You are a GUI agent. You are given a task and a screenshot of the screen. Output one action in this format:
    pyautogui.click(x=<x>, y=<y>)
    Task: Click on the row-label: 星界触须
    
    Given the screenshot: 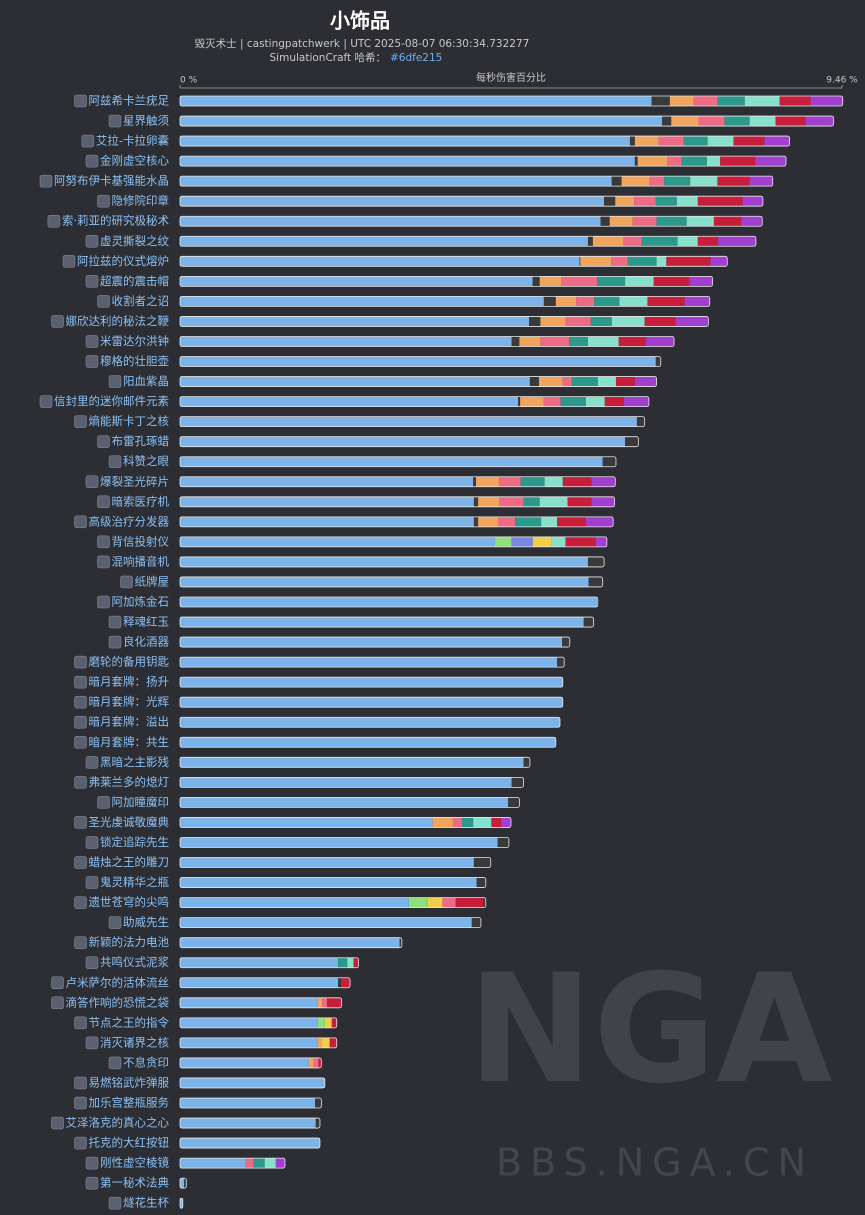 What is the action you would take?
    pyautogui.click(x=146, y=121)
    